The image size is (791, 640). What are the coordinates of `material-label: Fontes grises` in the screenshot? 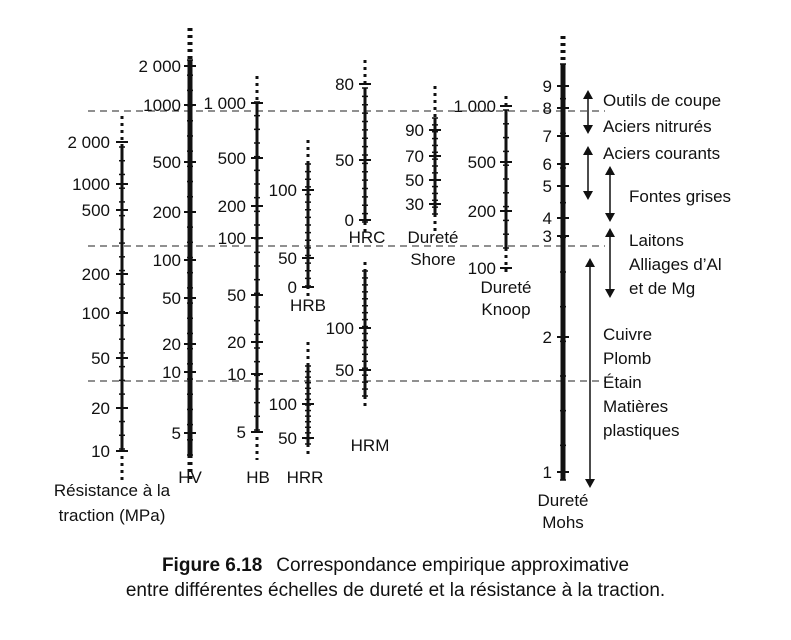 It's located at (680, 196).